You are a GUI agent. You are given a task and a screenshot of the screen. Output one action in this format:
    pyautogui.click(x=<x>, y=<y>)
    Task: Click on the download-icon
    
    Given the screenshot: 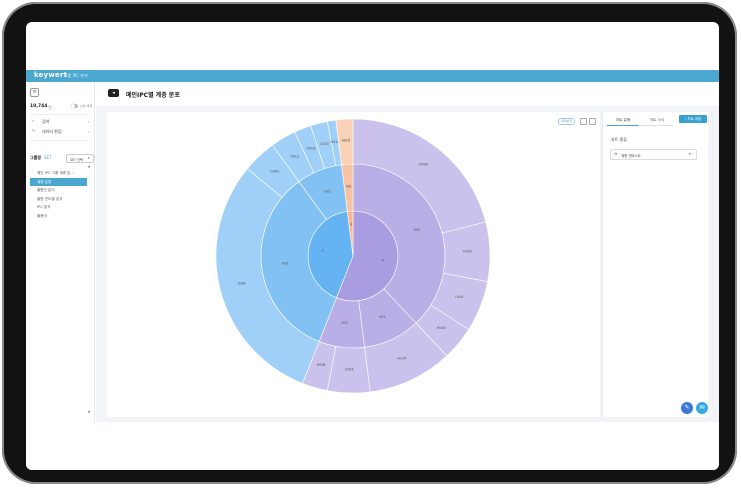 What is the action you would take?
    pyautogui.click(x=592, y=121)
    